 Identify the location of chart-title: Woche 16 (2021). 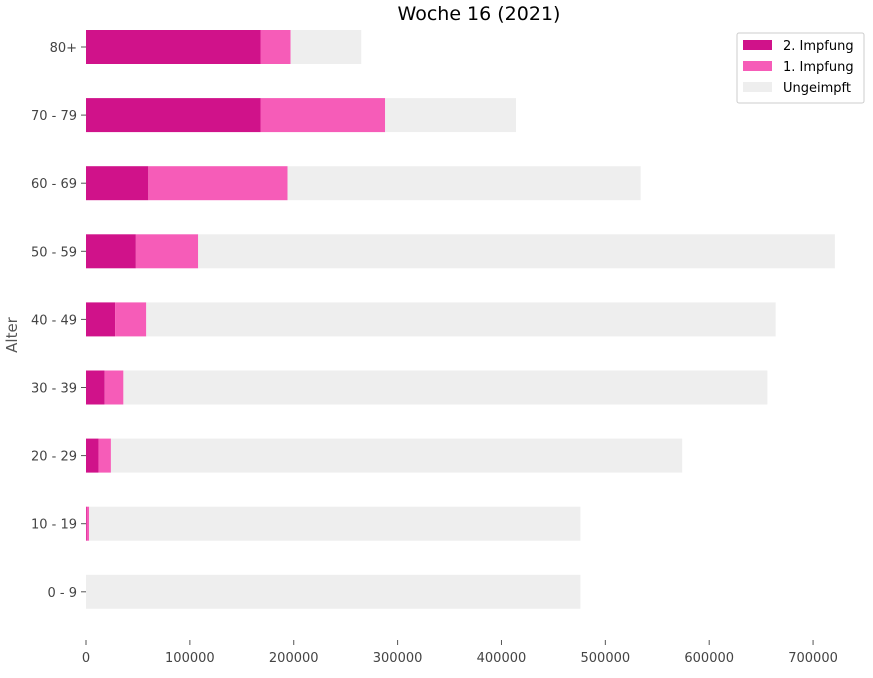
(479, 14).